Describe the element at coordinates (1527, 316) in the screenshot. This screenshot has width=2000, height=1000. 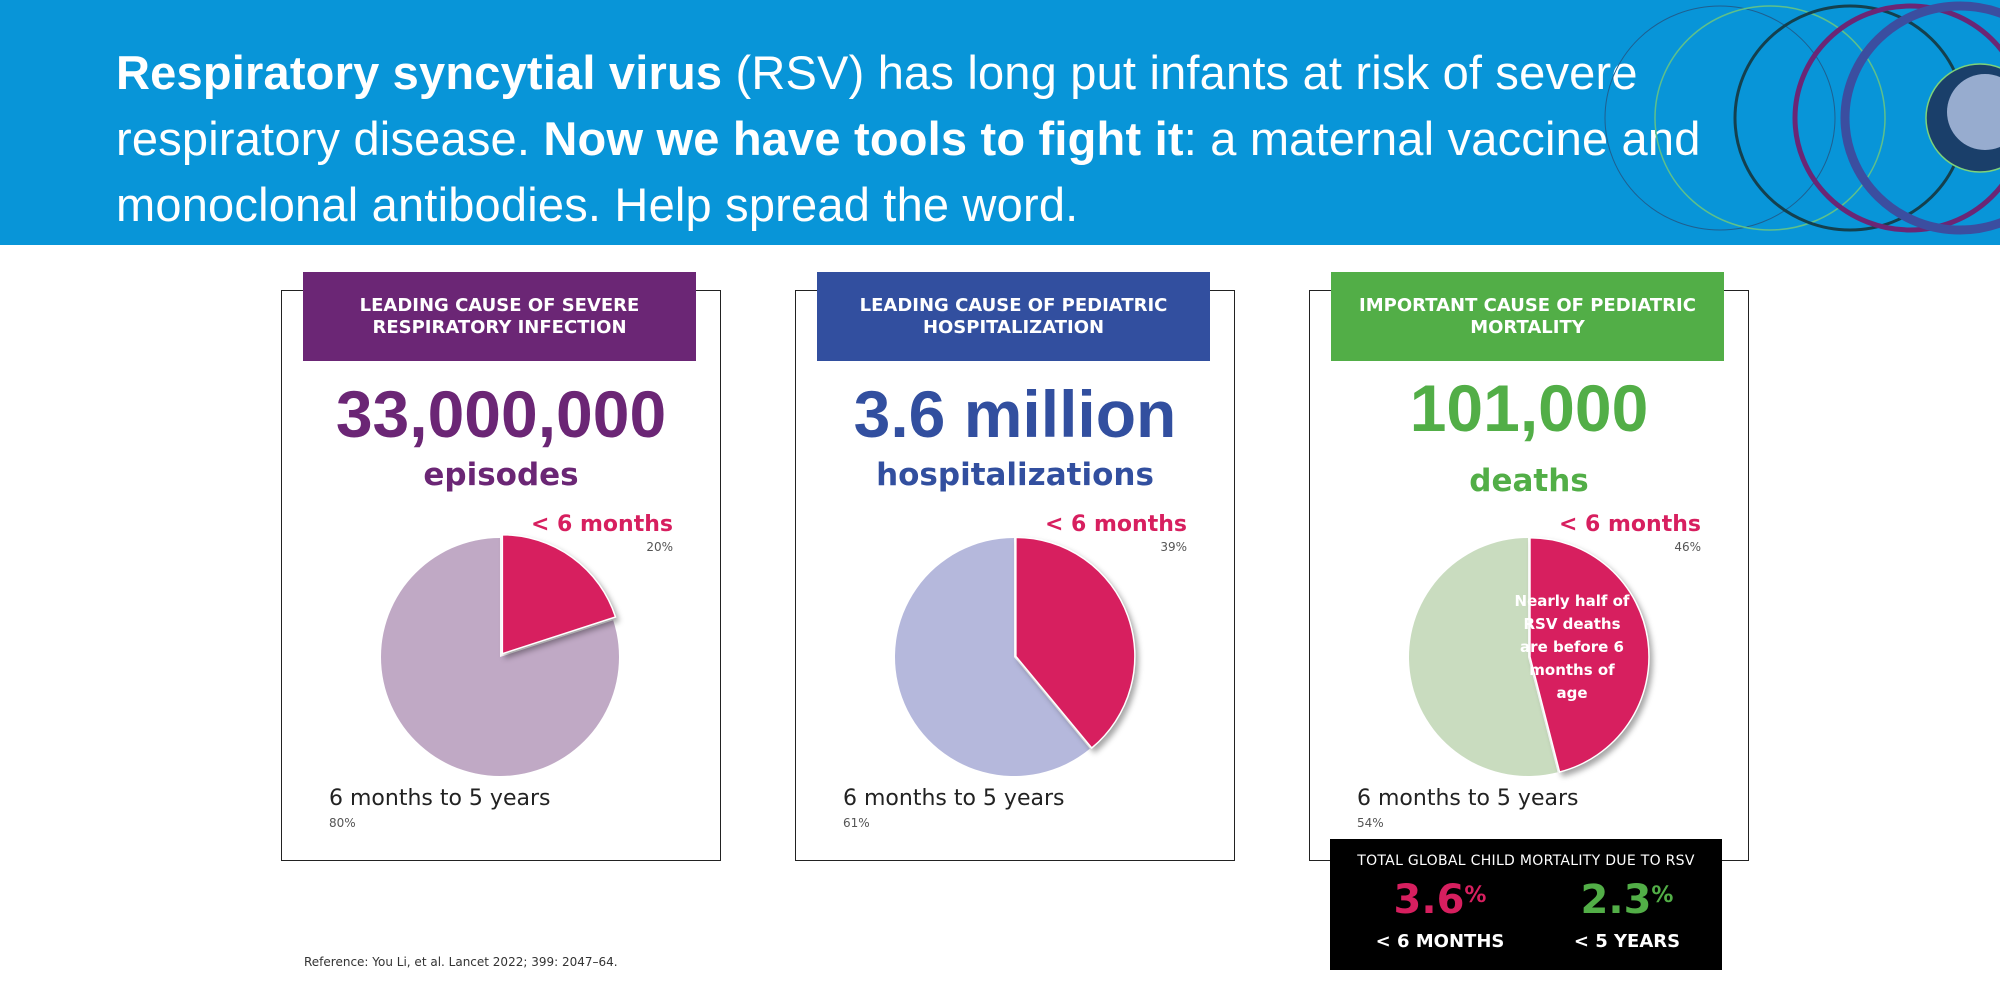
I see `card-header: IMPORTANT CAUSE OF PEDIATRIC MORTALITY` at that location.